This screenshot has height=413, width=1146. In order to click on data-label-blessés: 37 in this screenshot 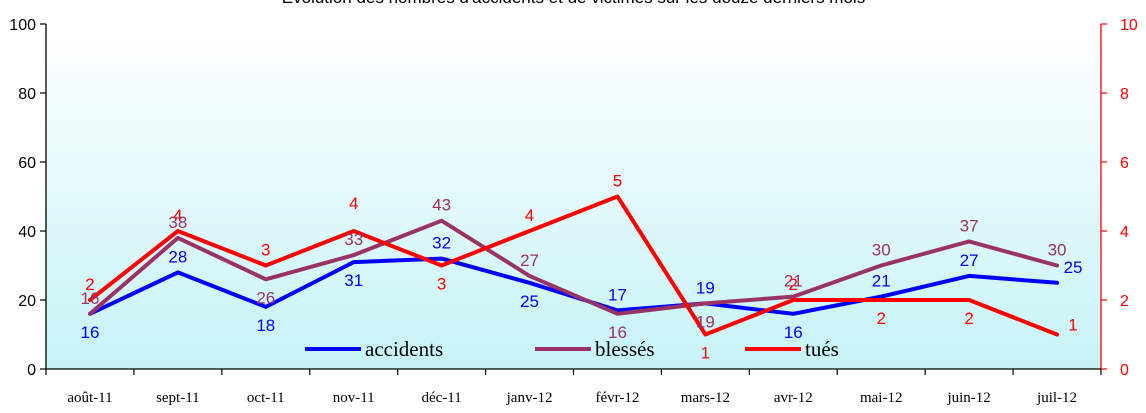, I will do `click(969, 225)`.